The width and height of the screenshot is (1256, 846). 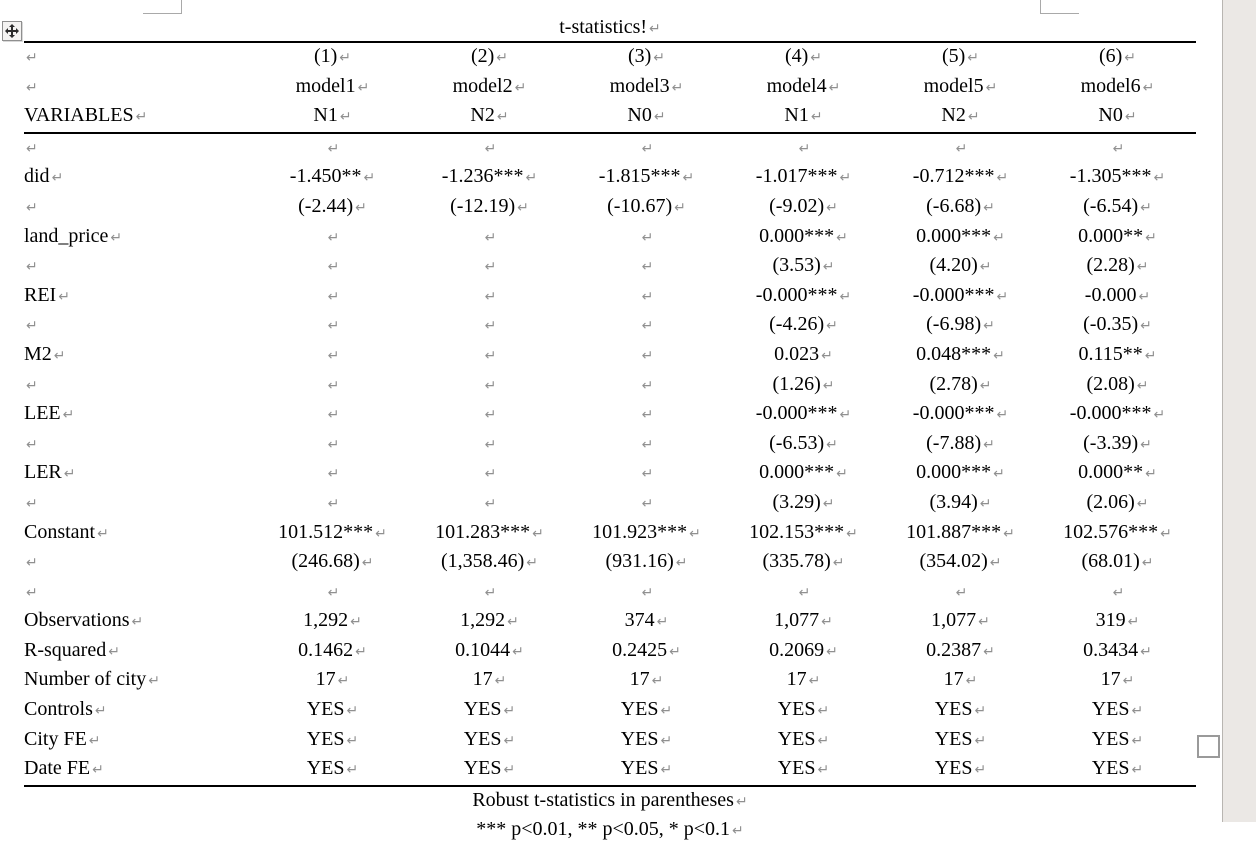 I want to click on row-label-cell: land_price ↵, so click(x=139, y=238).